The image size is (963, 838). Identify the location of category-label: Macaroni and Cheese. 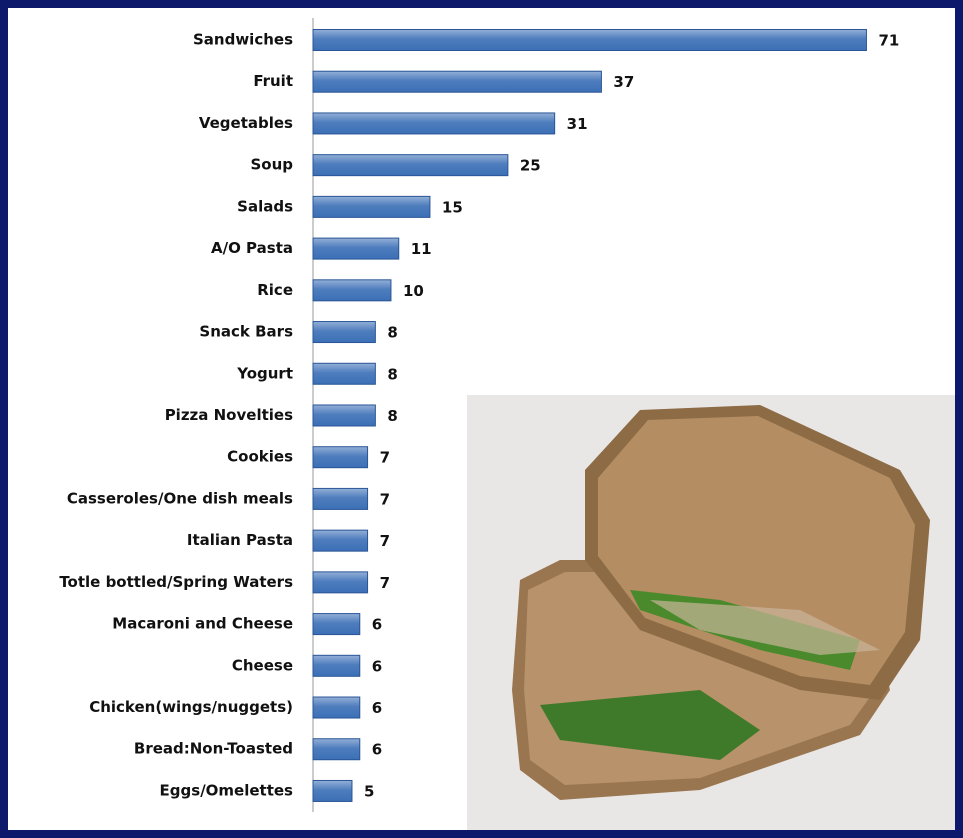
(202, 624).